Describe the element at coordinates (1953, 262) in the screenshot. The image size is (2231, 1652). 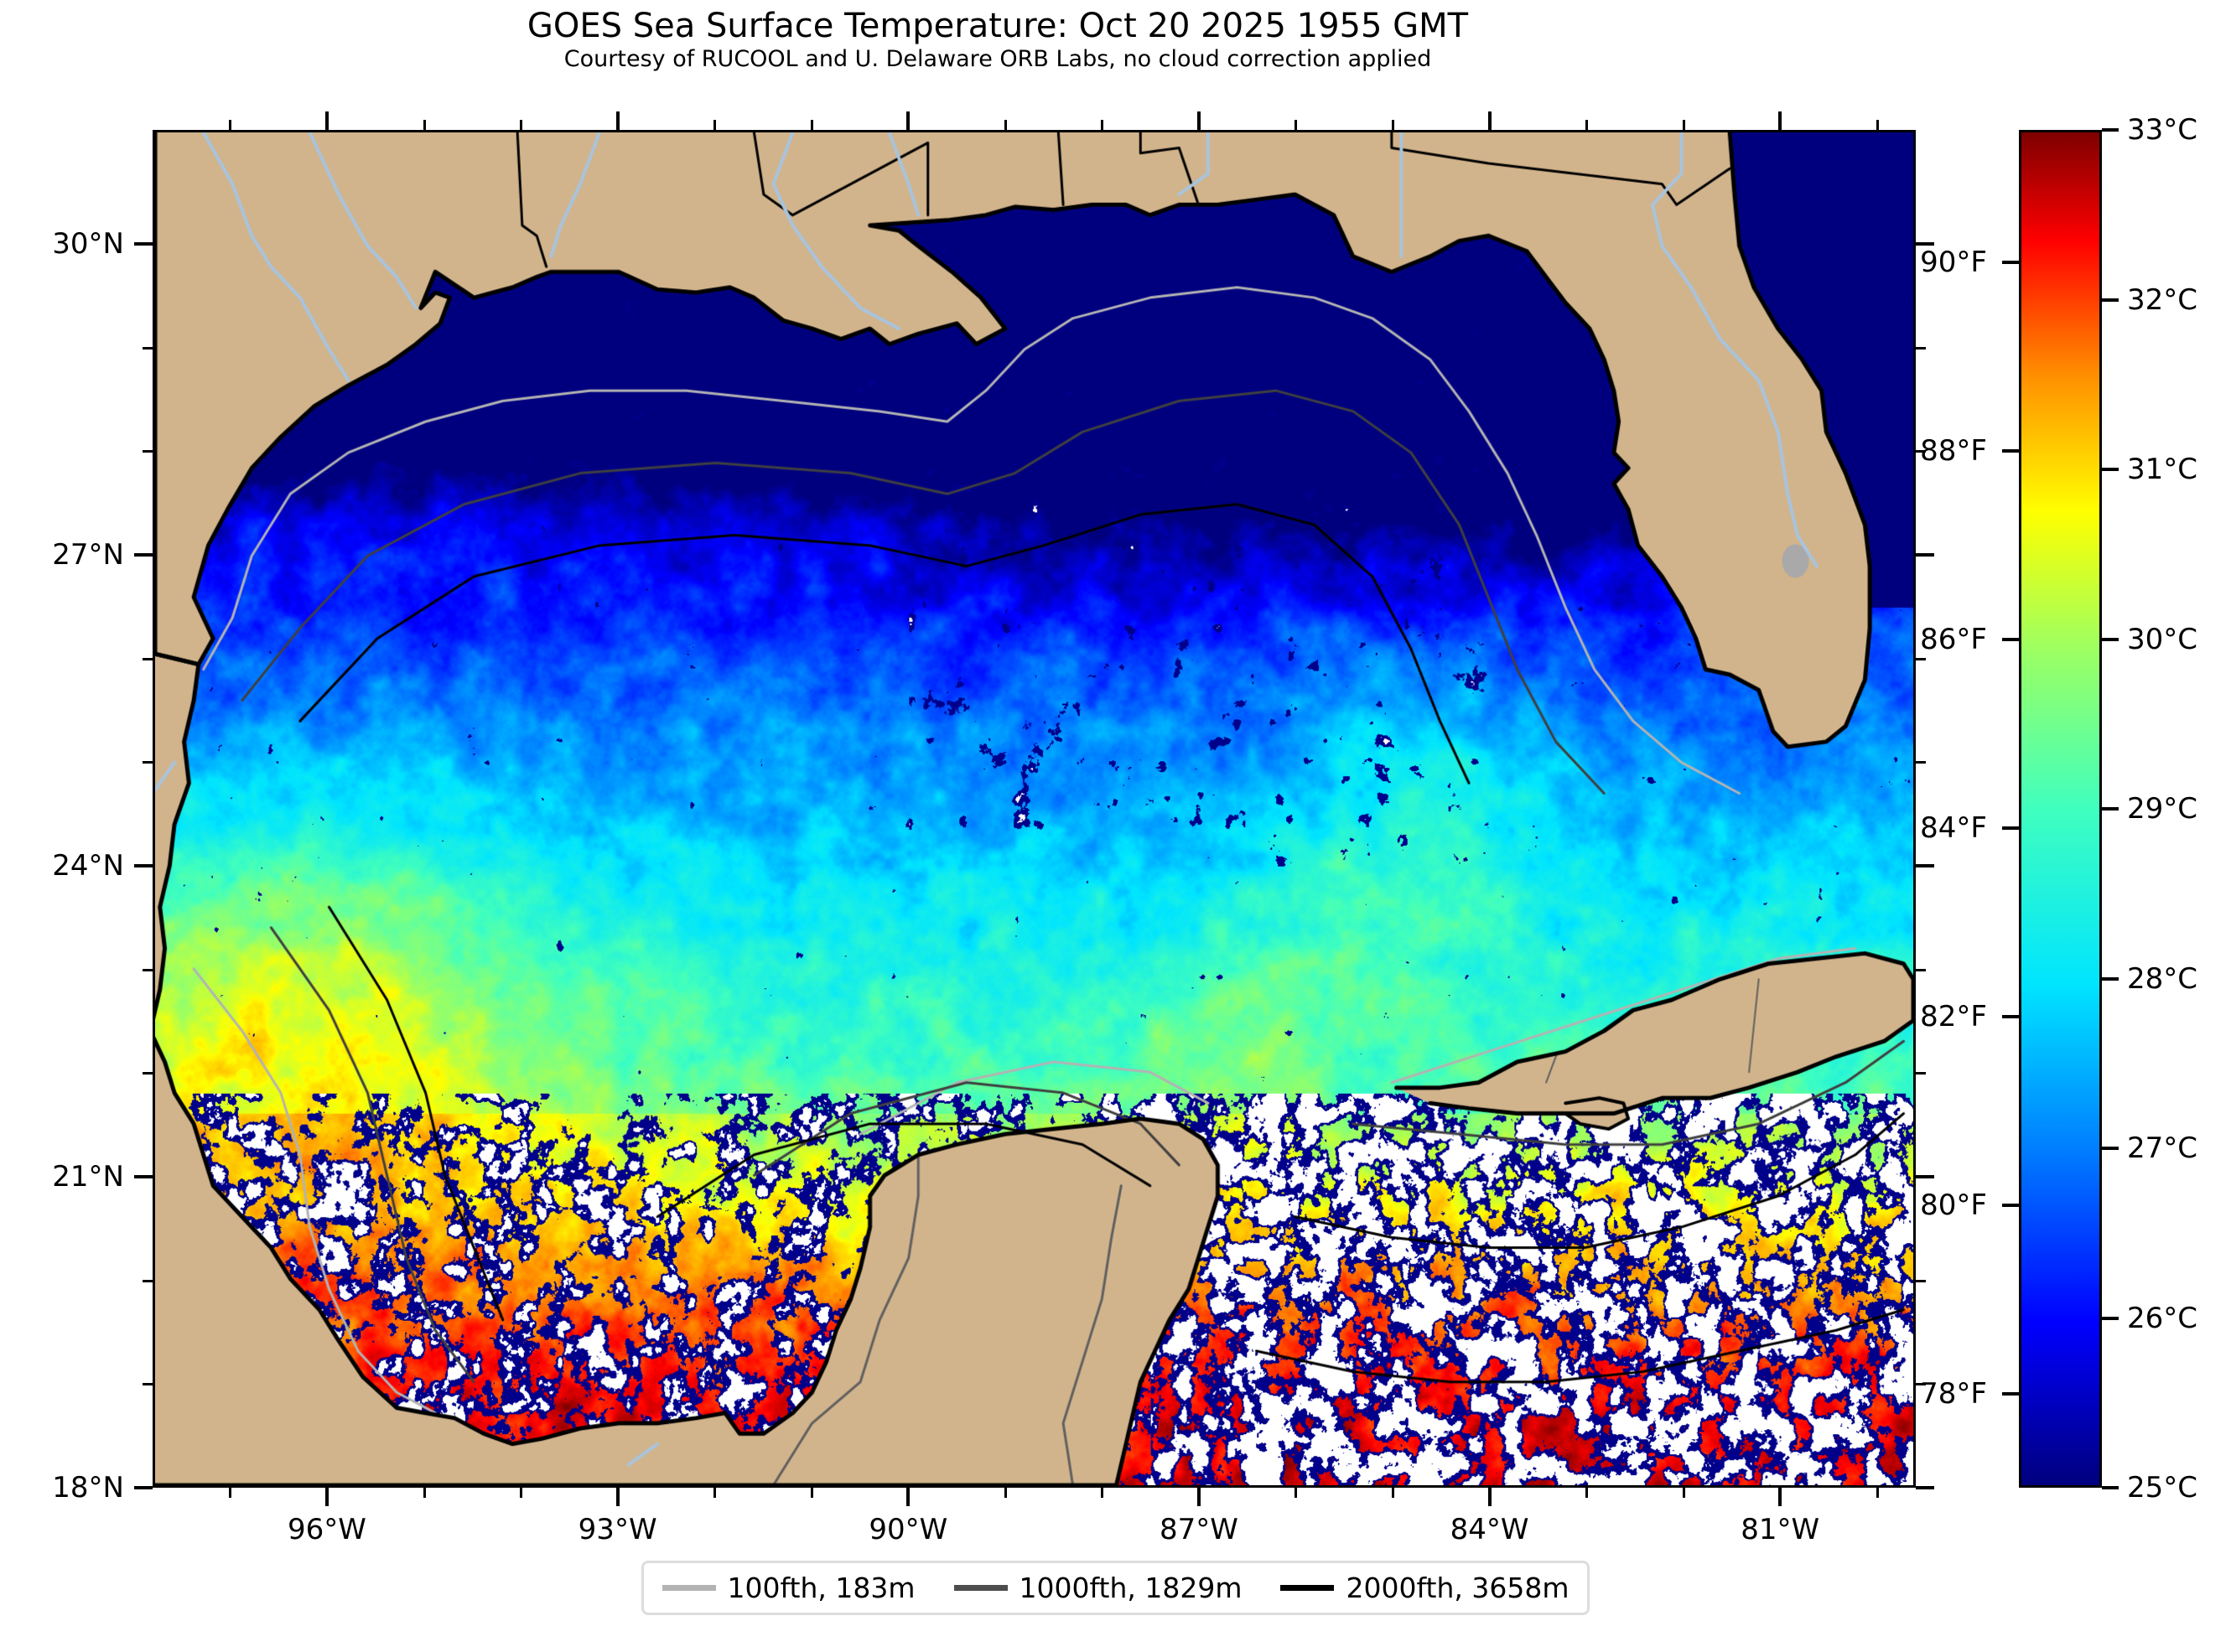
I see `colorbar-fahrenheit-label: 90°F` at that location.